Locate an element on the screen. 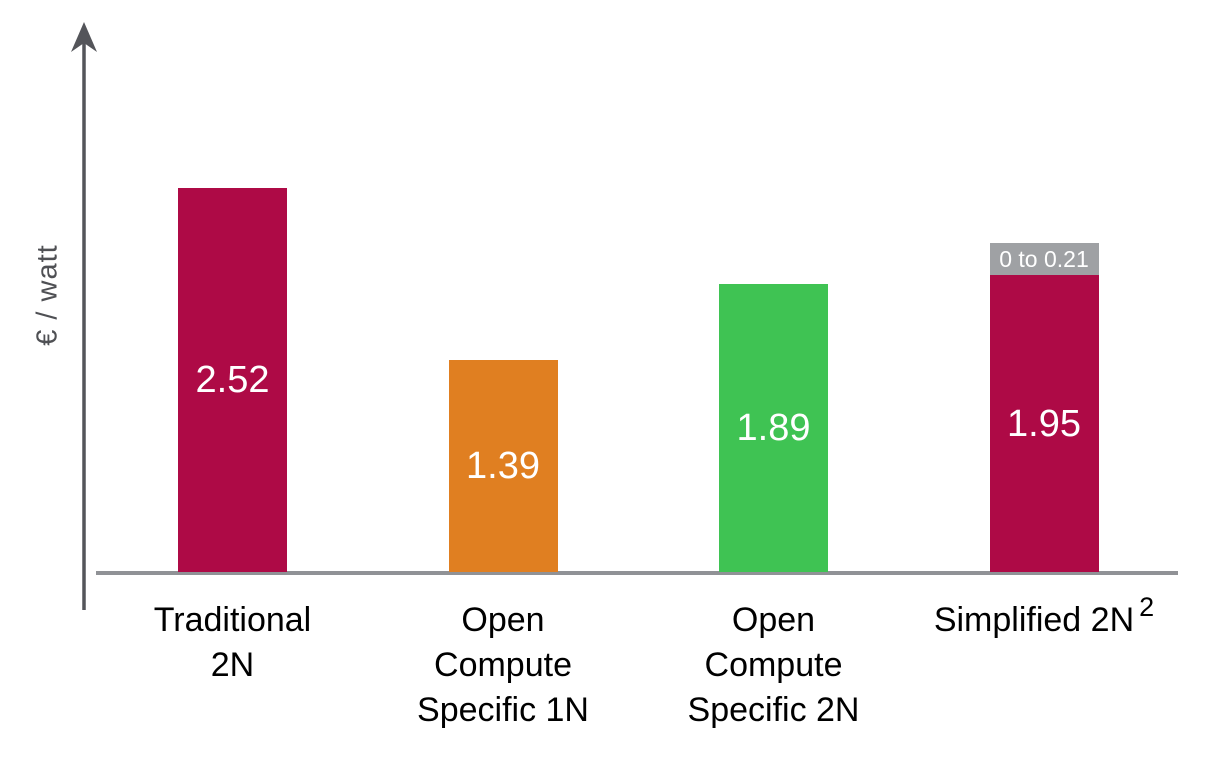  category-label-1: Open Compute Specific 1N is located at coordinates (503, 665).